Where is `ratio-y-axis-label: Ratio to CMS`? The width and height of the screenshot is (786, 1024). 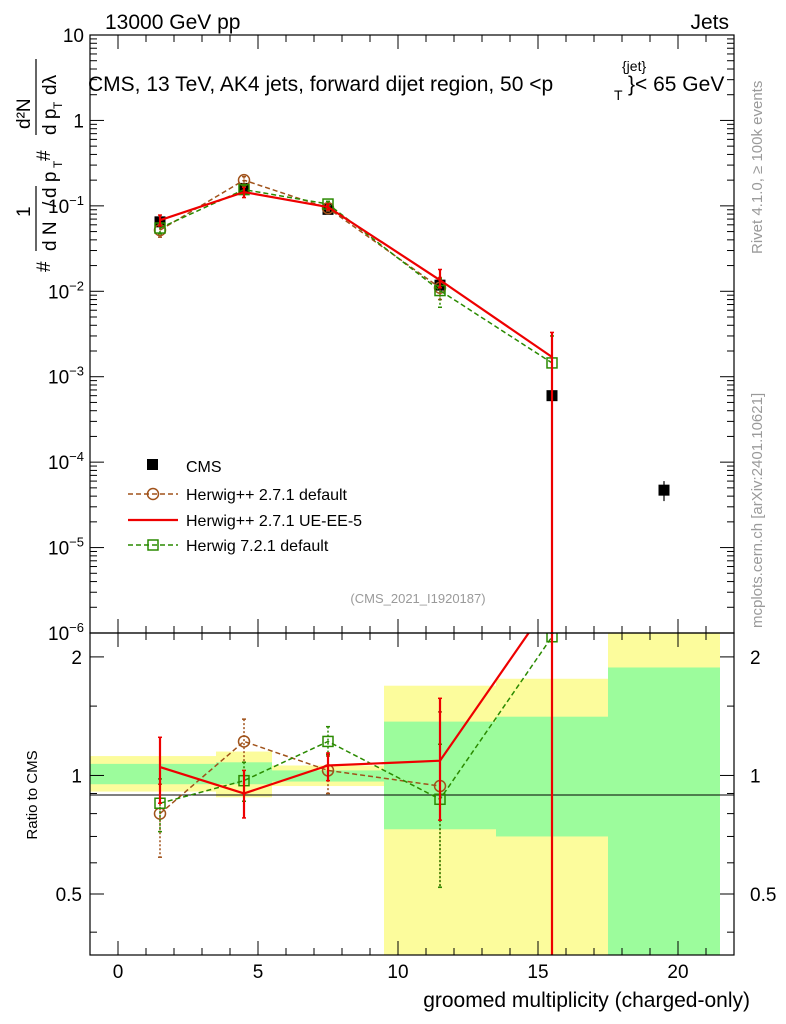 ratio-y-axis-label: Ratio to CMS is located at coordinates (32, 794).